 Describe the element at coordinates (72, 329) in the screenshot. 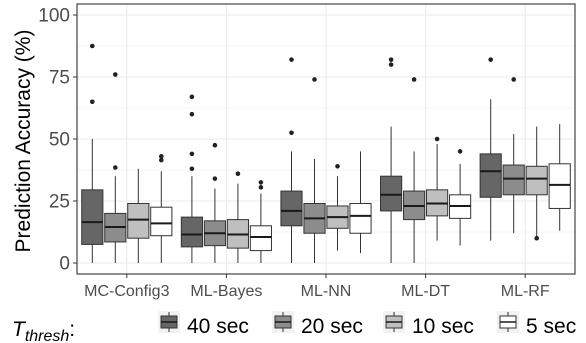

I see `legend-title-colon: :` at that location.